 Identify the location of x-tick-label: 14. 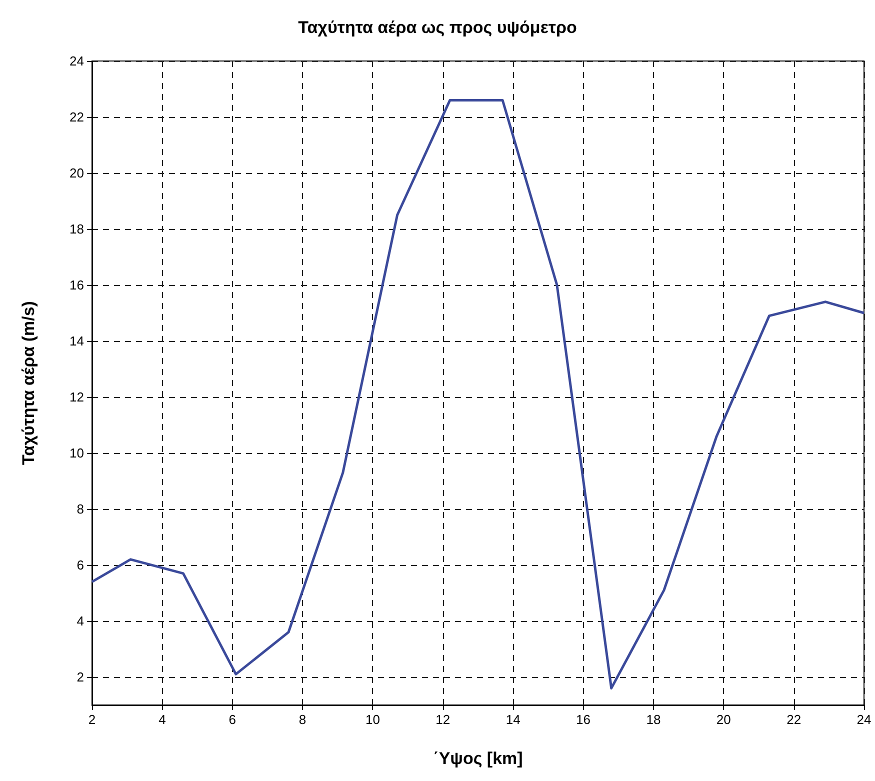
(513, 719).